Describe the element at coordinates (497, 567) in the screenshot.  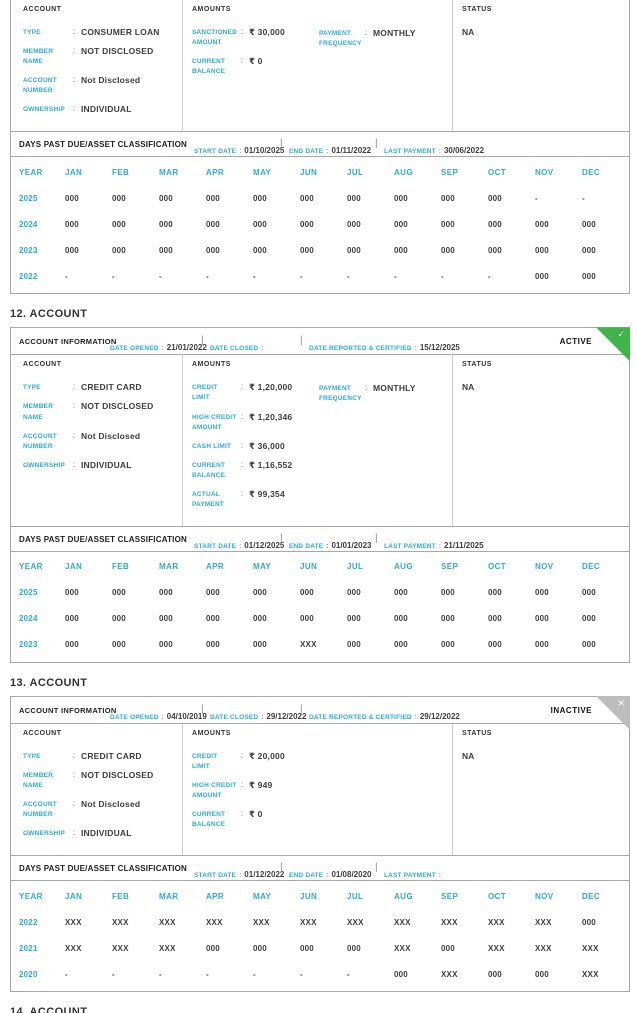
I see `month-column-header: OCT` at that location.